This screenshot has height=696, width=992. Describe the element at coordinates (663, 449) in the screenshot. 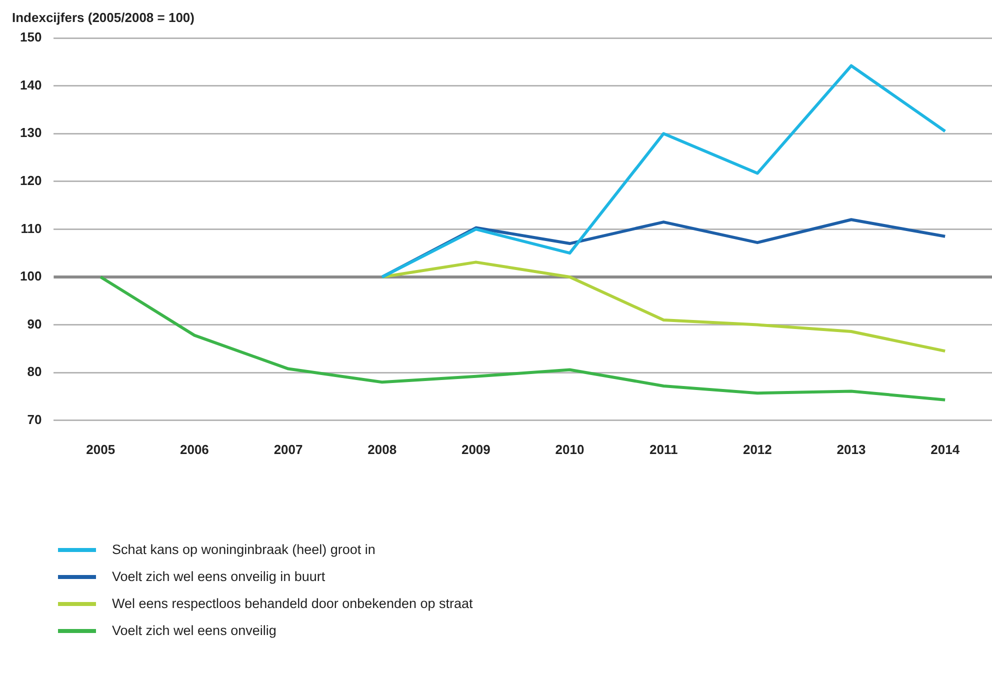

I see `x-tick-label: 2011` at that location.